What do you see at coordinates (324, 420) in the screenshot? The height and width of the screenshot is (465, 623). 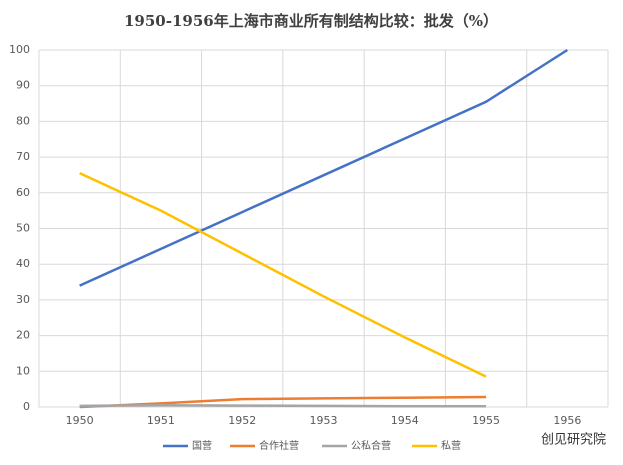 I see `x-tick-label: 1953` at bounding box center [324, 420].